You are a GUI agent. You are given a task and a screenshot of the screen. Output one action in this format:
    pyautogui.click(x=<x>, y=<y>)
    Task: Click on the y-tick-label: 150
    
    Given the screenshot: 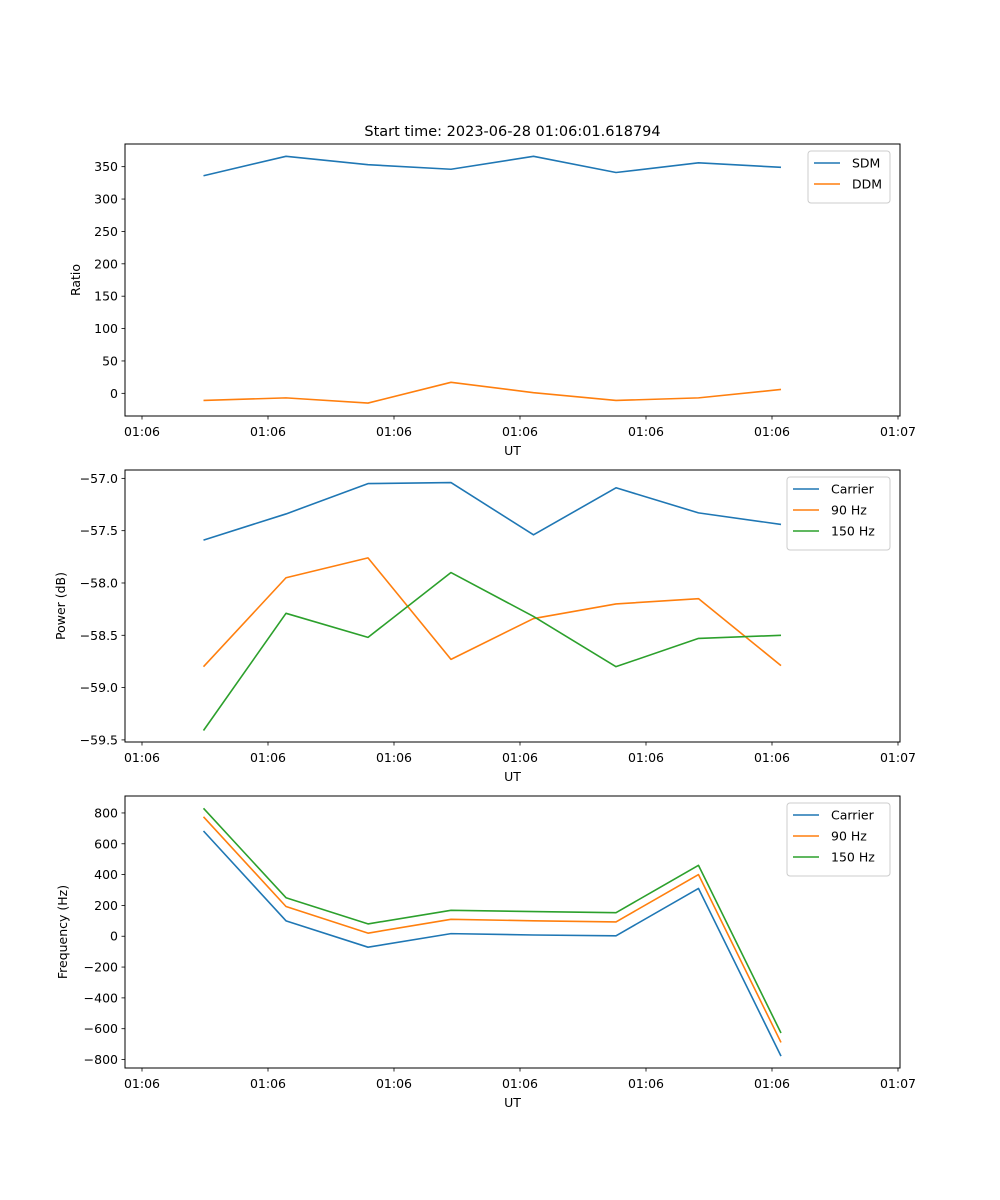 What is the action you would take?
    pyautogui.click(x=106, y=296)
    